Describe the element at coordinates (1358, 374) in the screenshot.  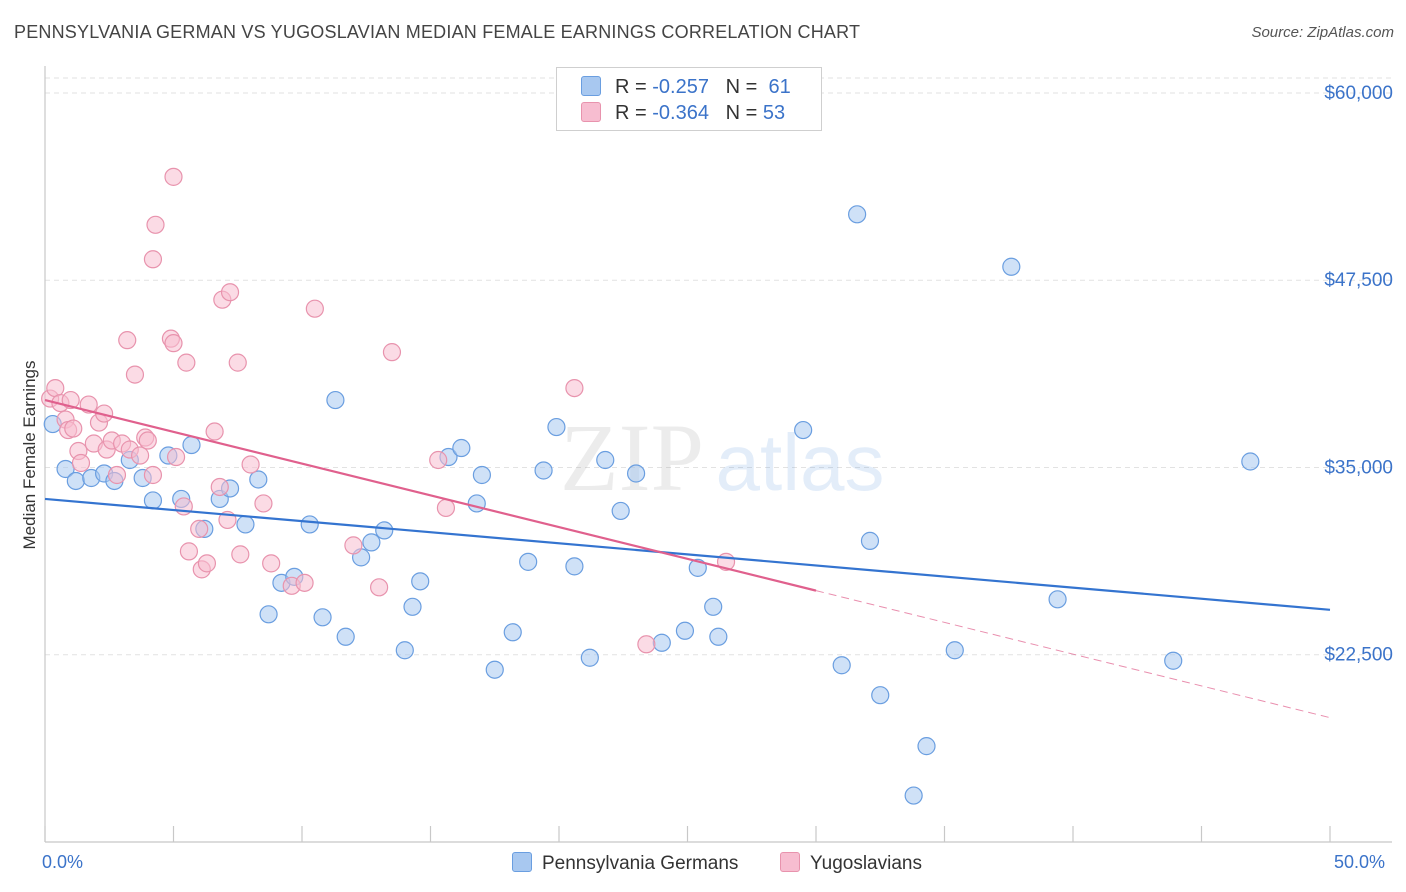
I see `y-tick-labels: $22,500 $35,000 $47,500 $60,000` at that location.